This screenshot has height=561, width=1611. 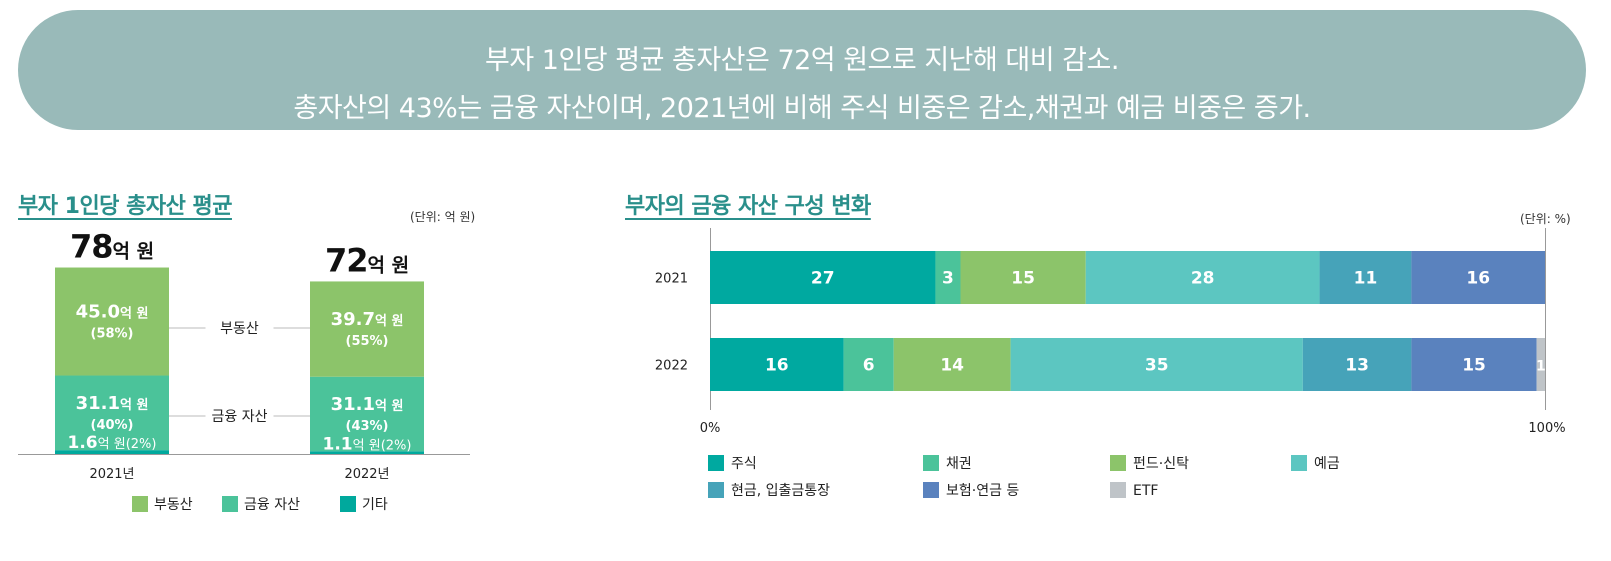 What do you see at coordinates (1118, 490) in the screenshot?
I see `legend2-swatch-etf` at bounding box center [1118, 490].